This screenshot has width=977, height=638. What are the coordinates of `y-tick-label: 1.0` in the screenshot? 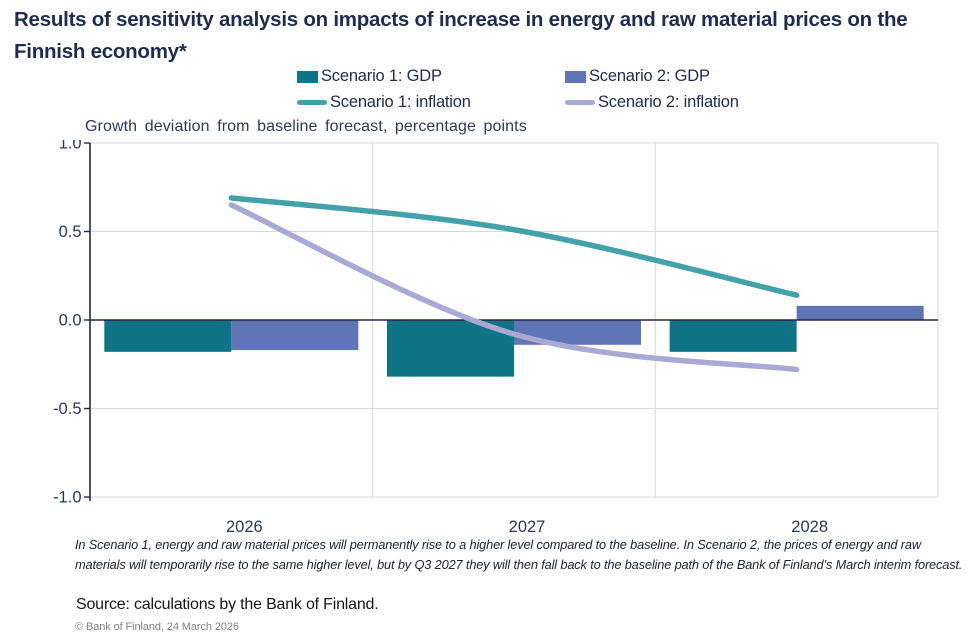 It's located at (70, 146).